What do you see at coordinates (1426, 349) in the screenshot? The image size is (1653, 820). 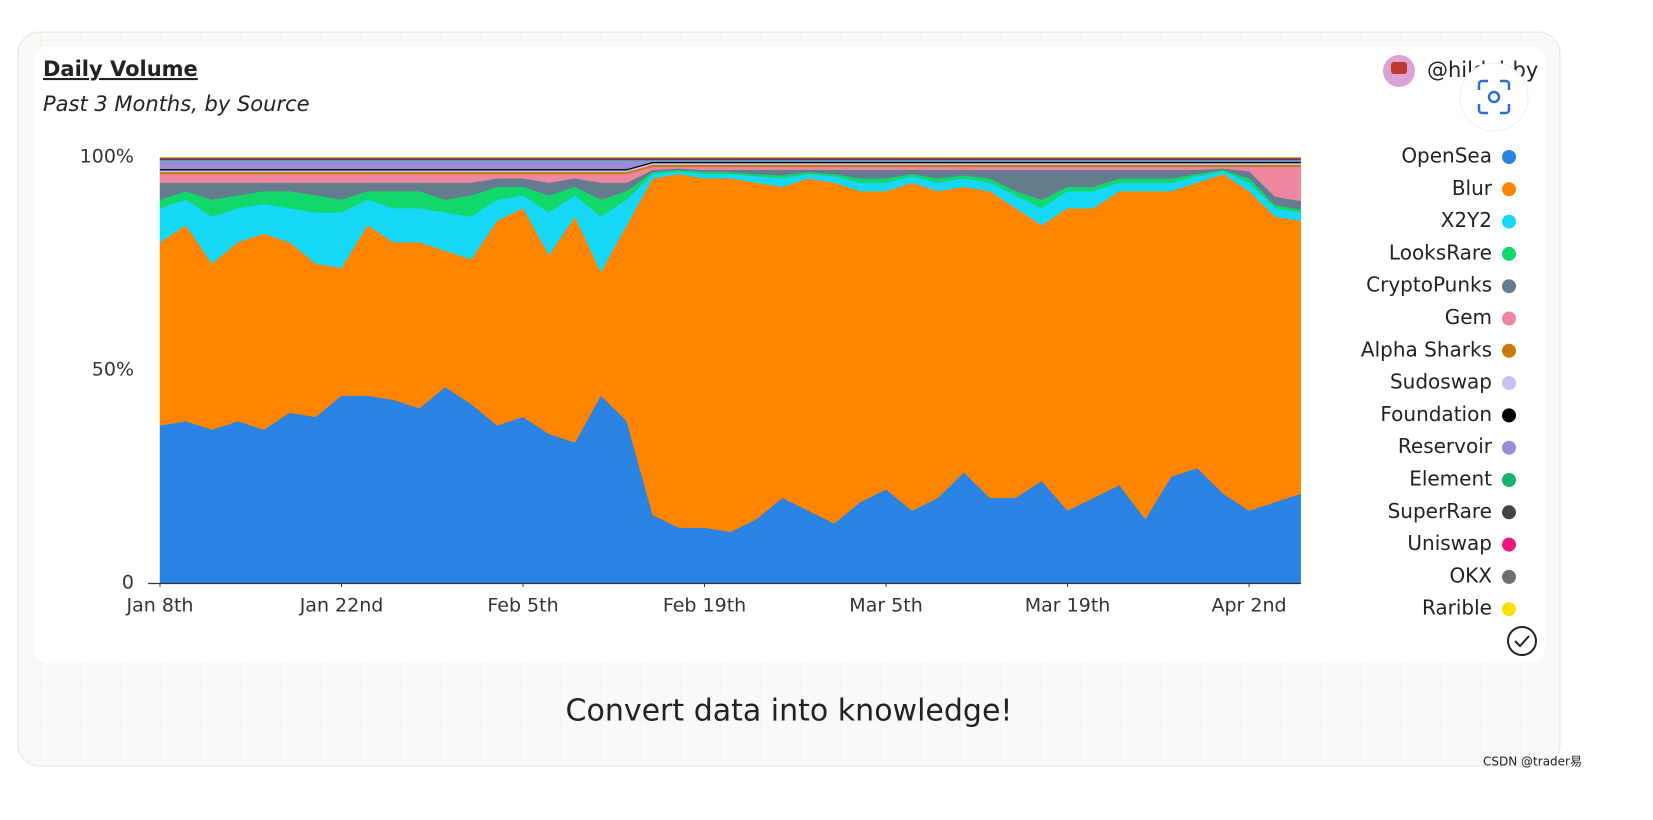 I see `legend-label: Alpha Sharks` at bounding box center [1426, 349].